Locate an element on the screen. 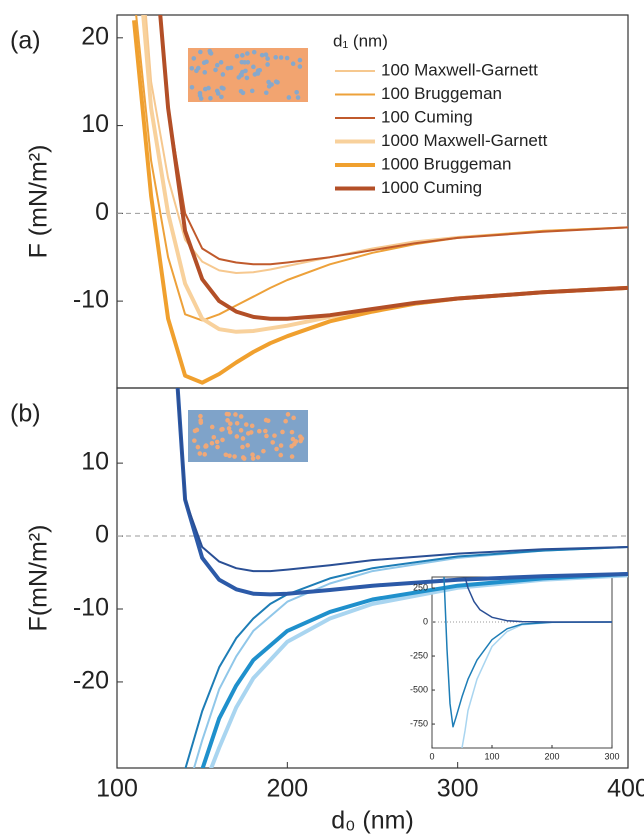 The image size is (644, 839). x-tick-label: 300 is located at coordinates (458, 789).